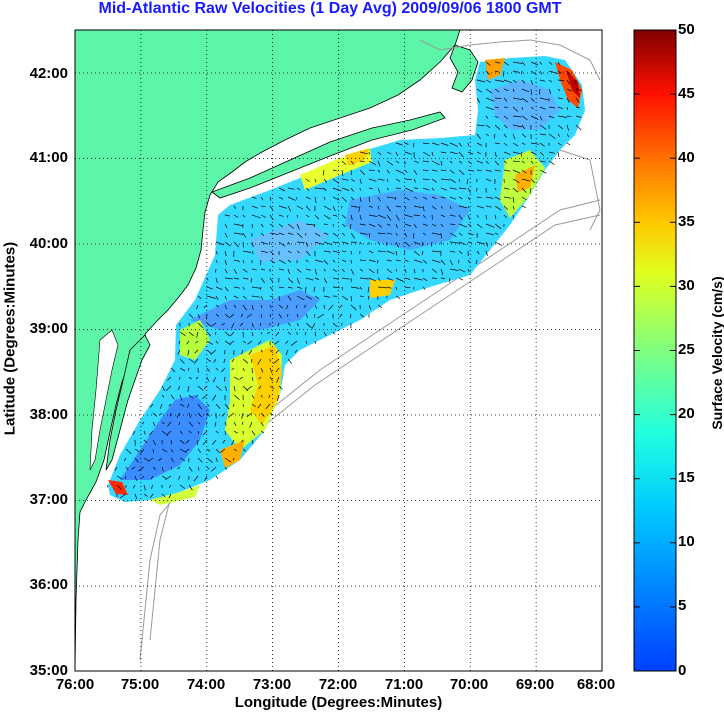  Describe the element at coordinates (48, 157) in the screenshot. I see `y-tick-label: 41:00` at that location.